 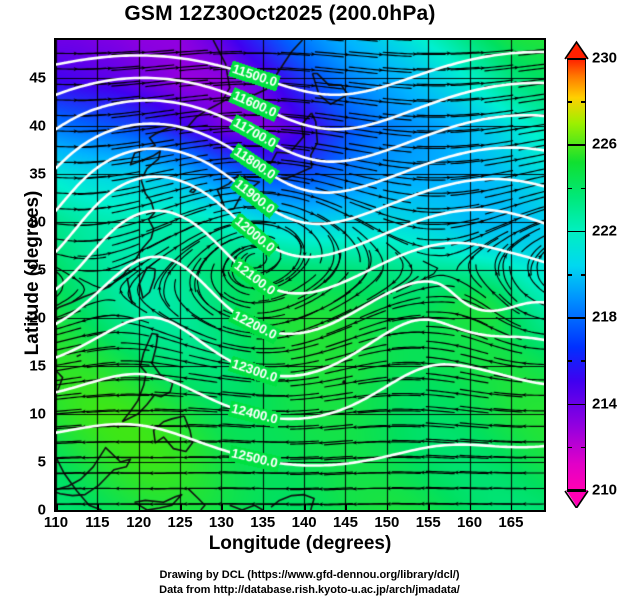 What do you see at coordinates (221, 522) in the screenshot?
I see `x-tick-label: 130` at bounding box center [221, 522].